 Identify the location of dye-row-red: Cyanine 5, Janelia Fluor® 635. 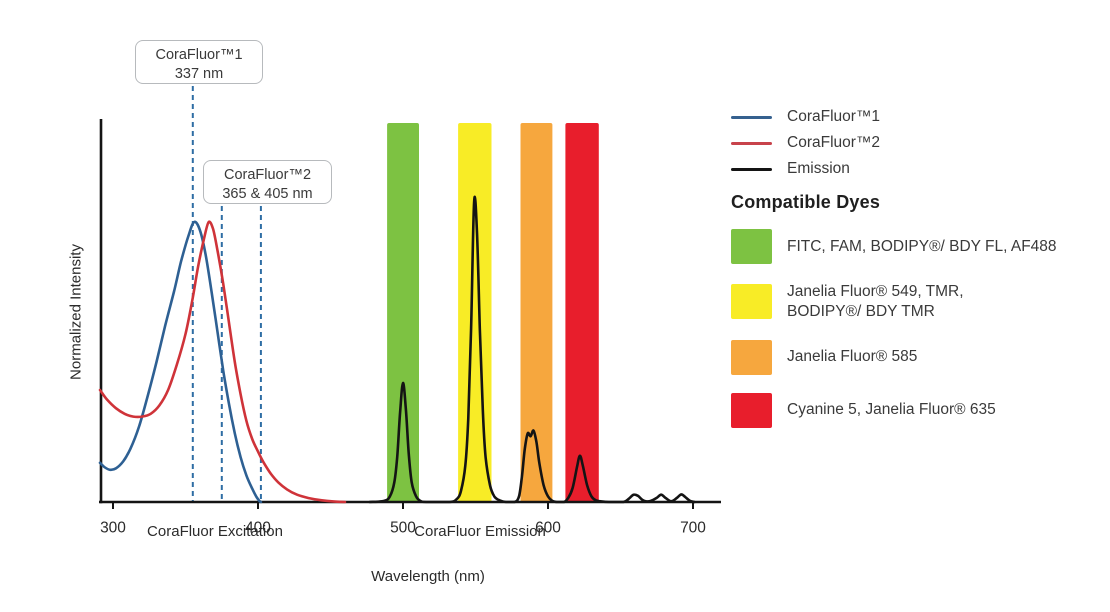
(917, 410).